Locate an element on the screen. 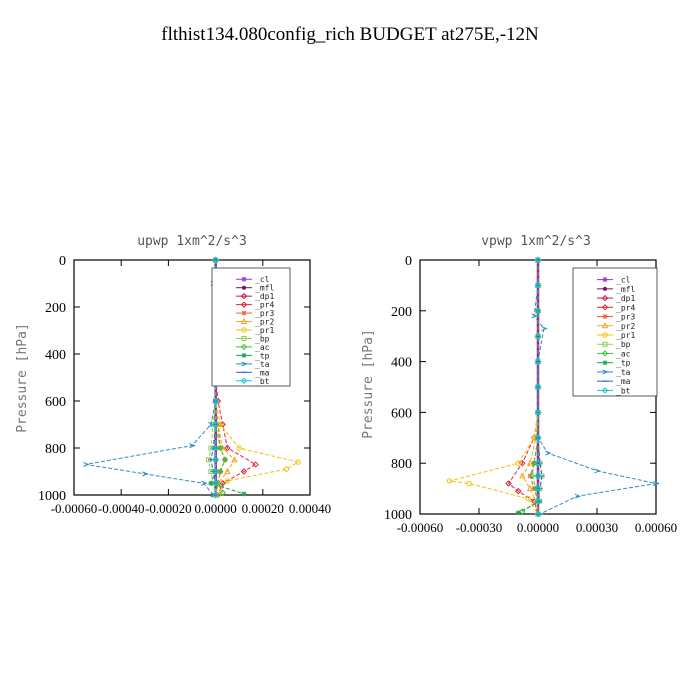  y-tick-label: 1000 is located at coordinates (52, 496).